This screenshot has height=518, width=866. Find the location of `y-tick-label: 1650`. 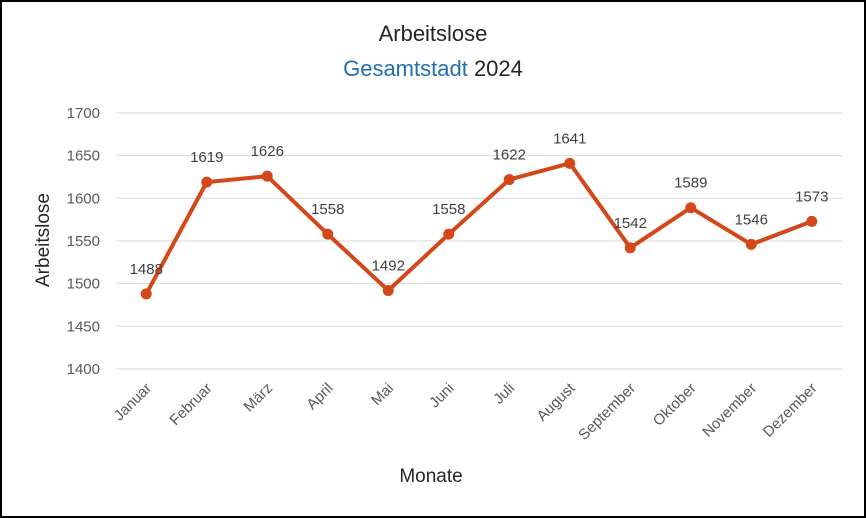

y-tick-label: 1650 is located at coordinates (83, 156).